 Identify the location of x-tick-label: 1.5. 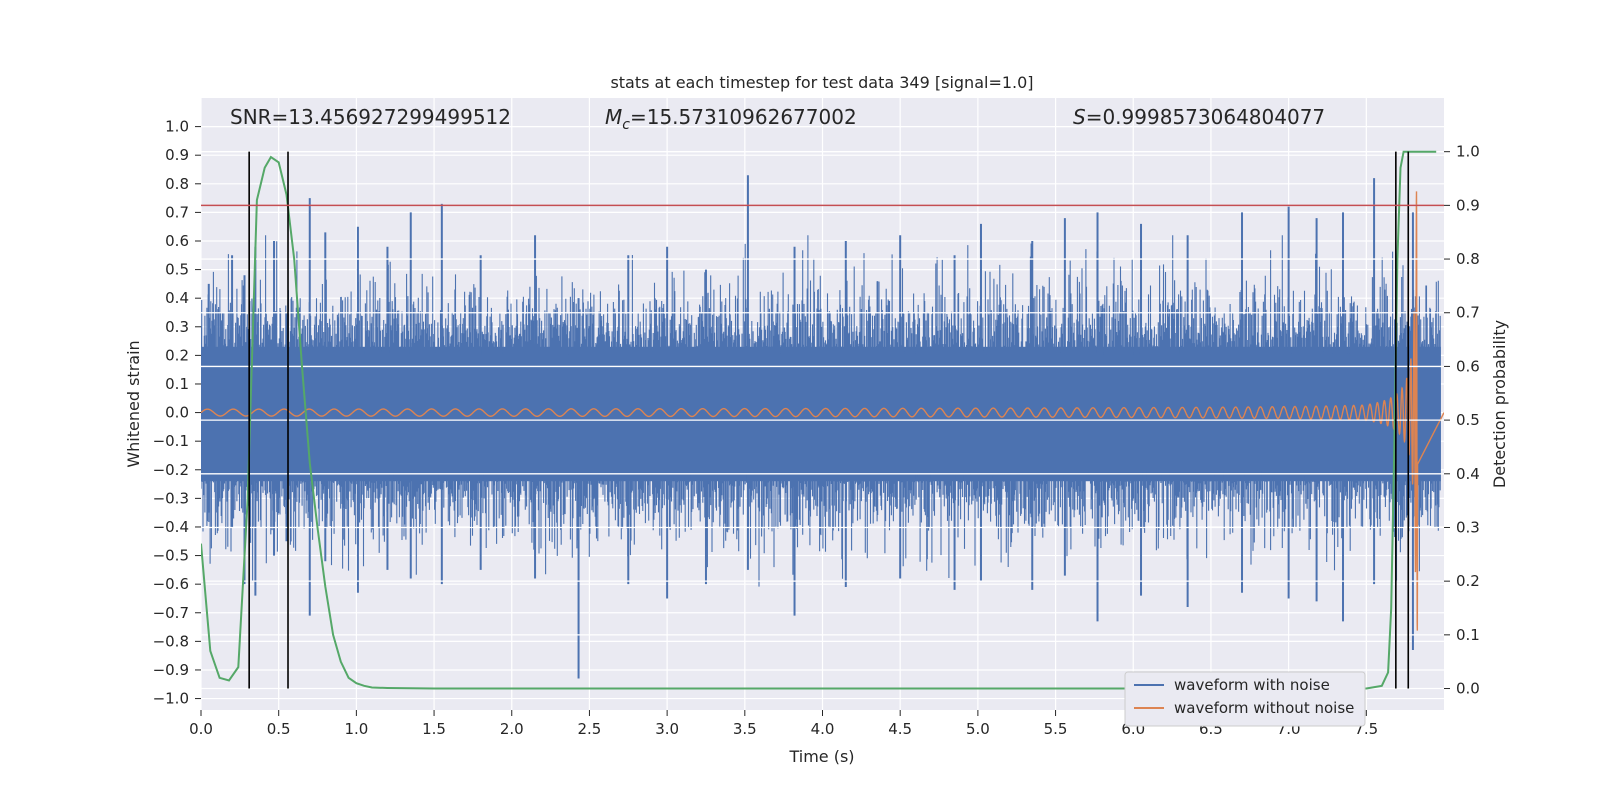
(434, 729).